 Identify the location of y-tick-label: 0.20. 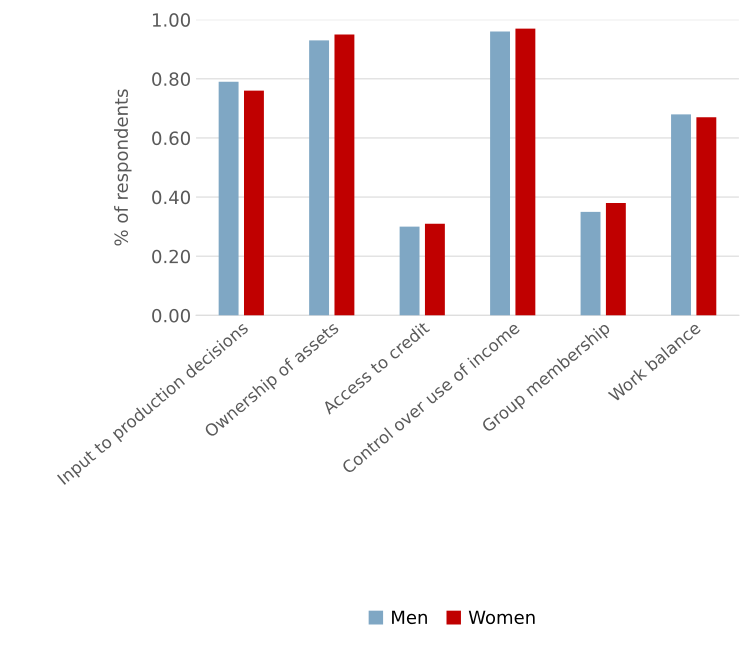
(171, 257).